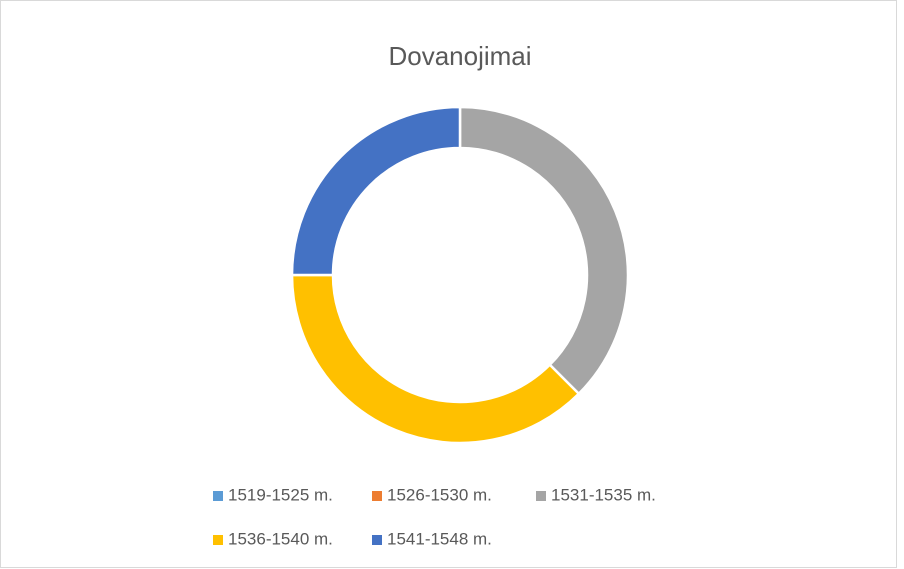 The height and width of the screenshot is (569, 904). Describe the element at coordinates (280, 538) in the screenshot. I see `legend-label: 1536-1540 m.` at that location.